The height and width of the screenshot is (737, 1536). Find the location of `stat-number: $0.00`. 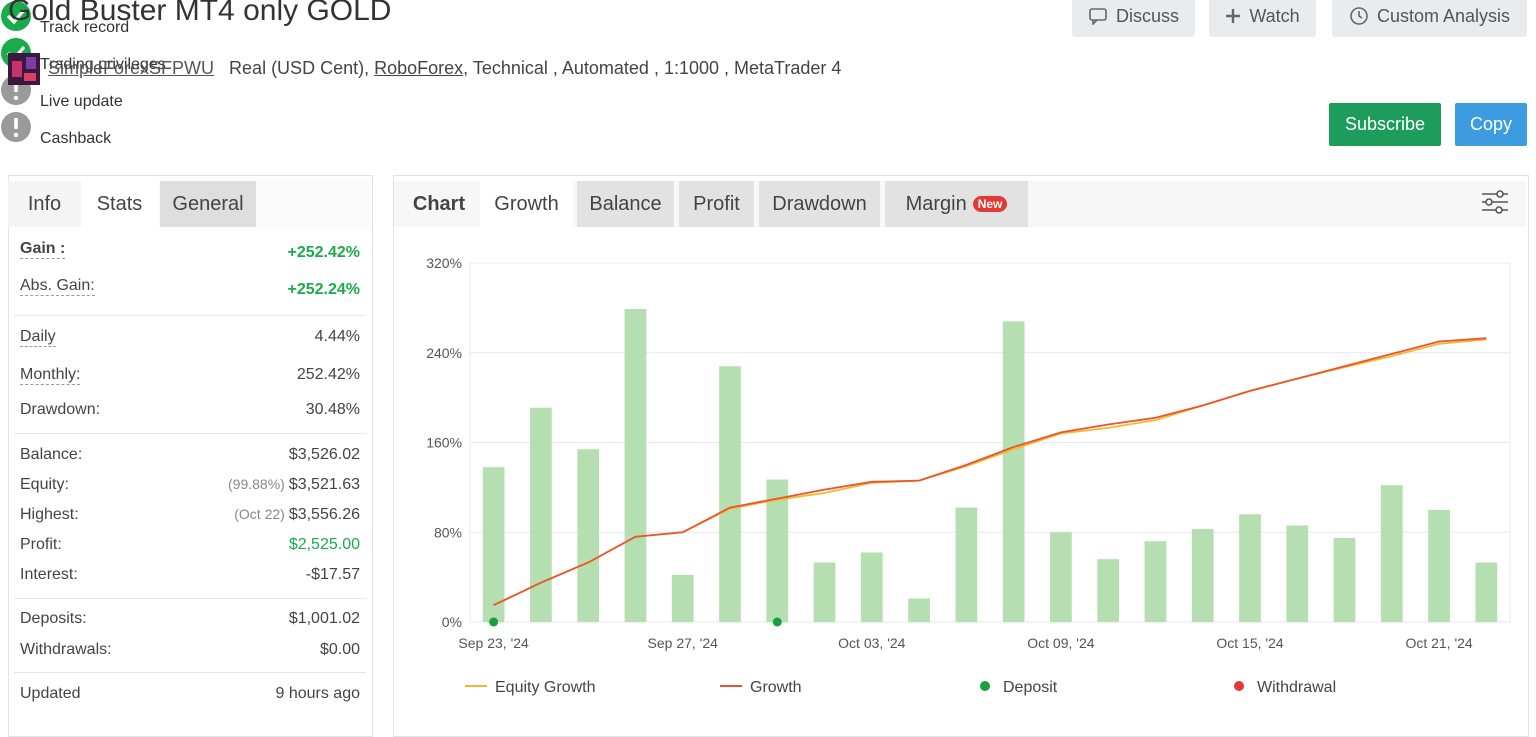

stat-number: $0.00 is located at coordinates (339, 649).